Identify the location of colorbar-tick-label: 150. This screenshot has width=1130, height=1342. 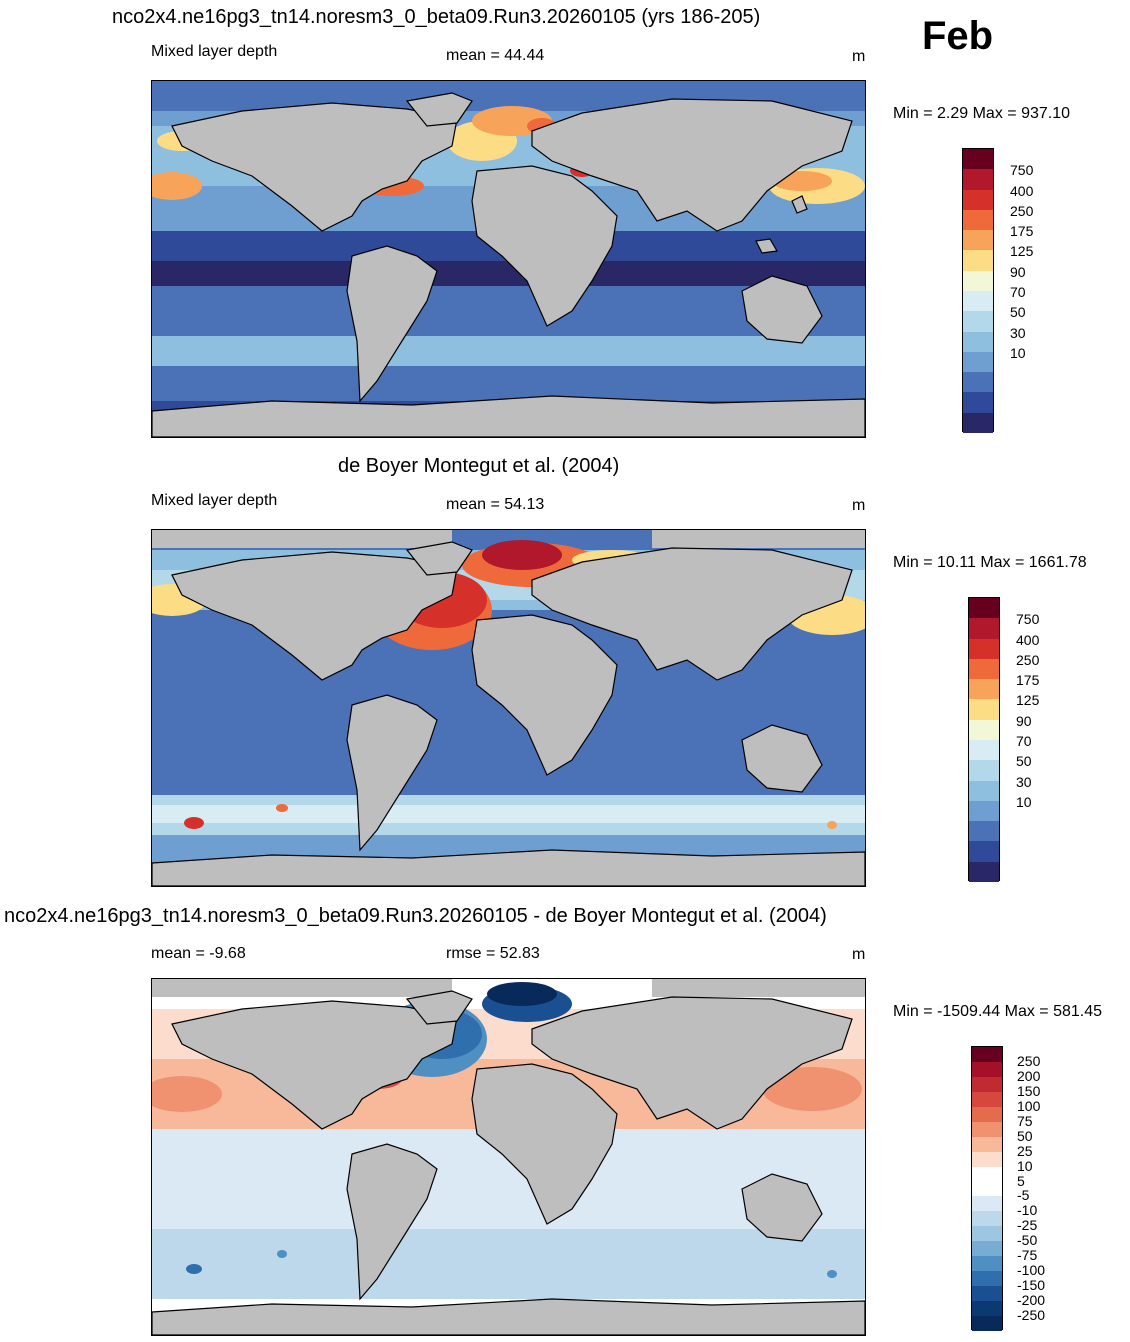
(1029, 1090).